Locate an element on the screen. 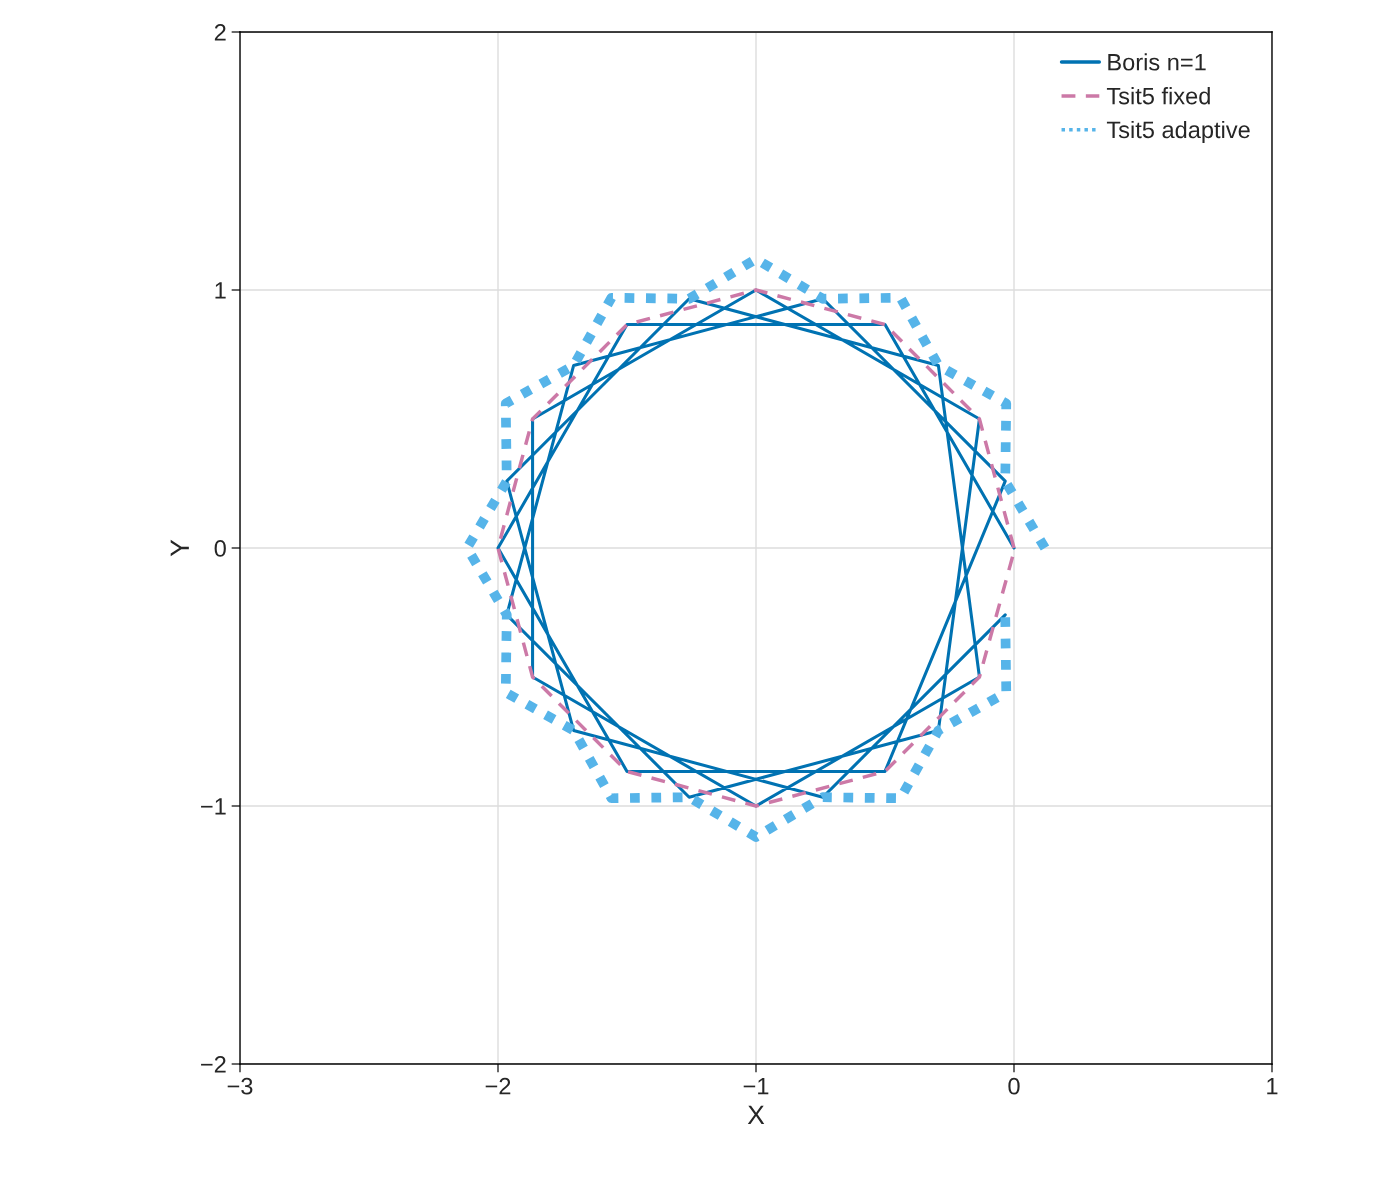 This screenshot has width=1400, height=1200. x-tick-label: 0 is located at coordinates (1014, 1086).